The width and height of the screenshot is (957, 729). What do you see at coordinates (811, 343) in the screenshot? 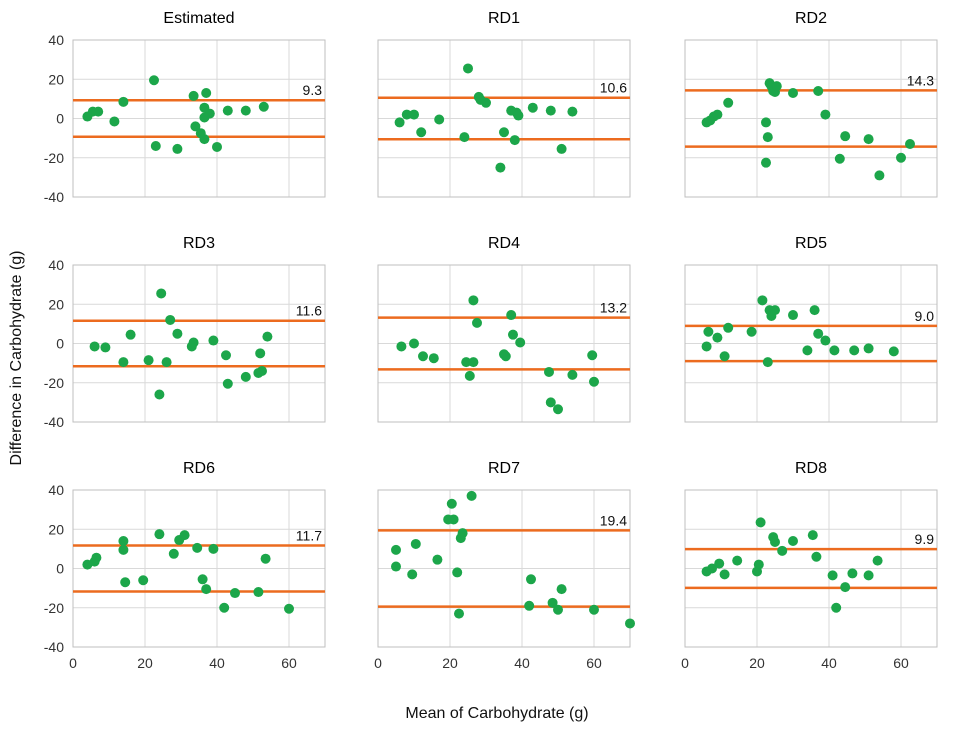
I see `plot-frame` at bounding box center [811, 343].